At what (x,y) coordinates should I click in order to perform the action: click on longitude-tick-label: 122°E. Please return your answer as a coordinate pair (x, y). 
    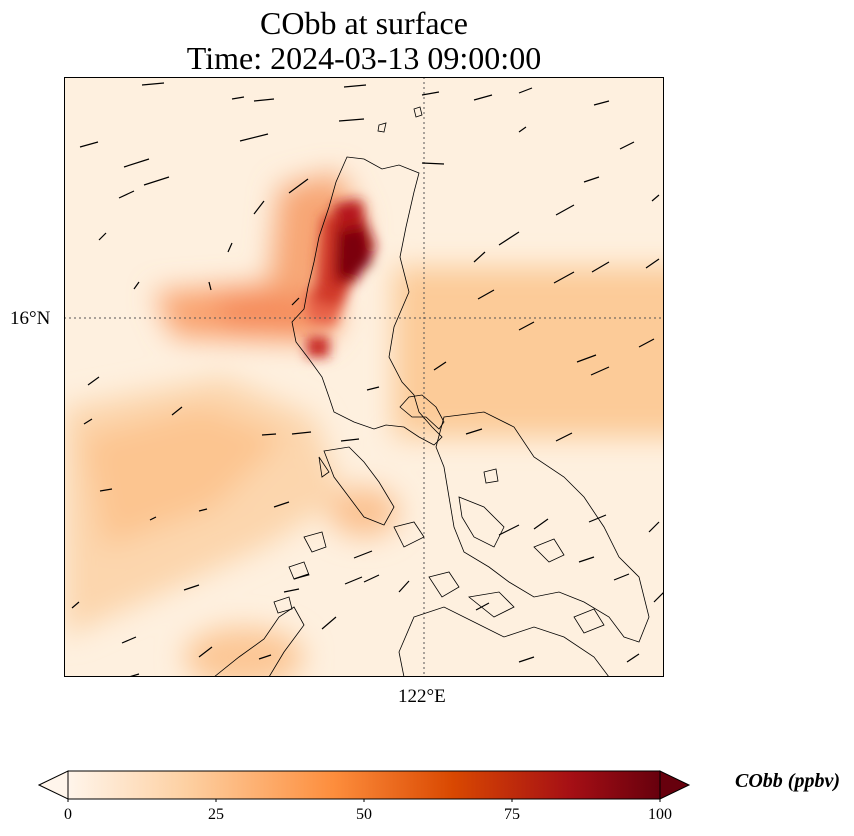
    Looking at the image, I should click on (422, 696).